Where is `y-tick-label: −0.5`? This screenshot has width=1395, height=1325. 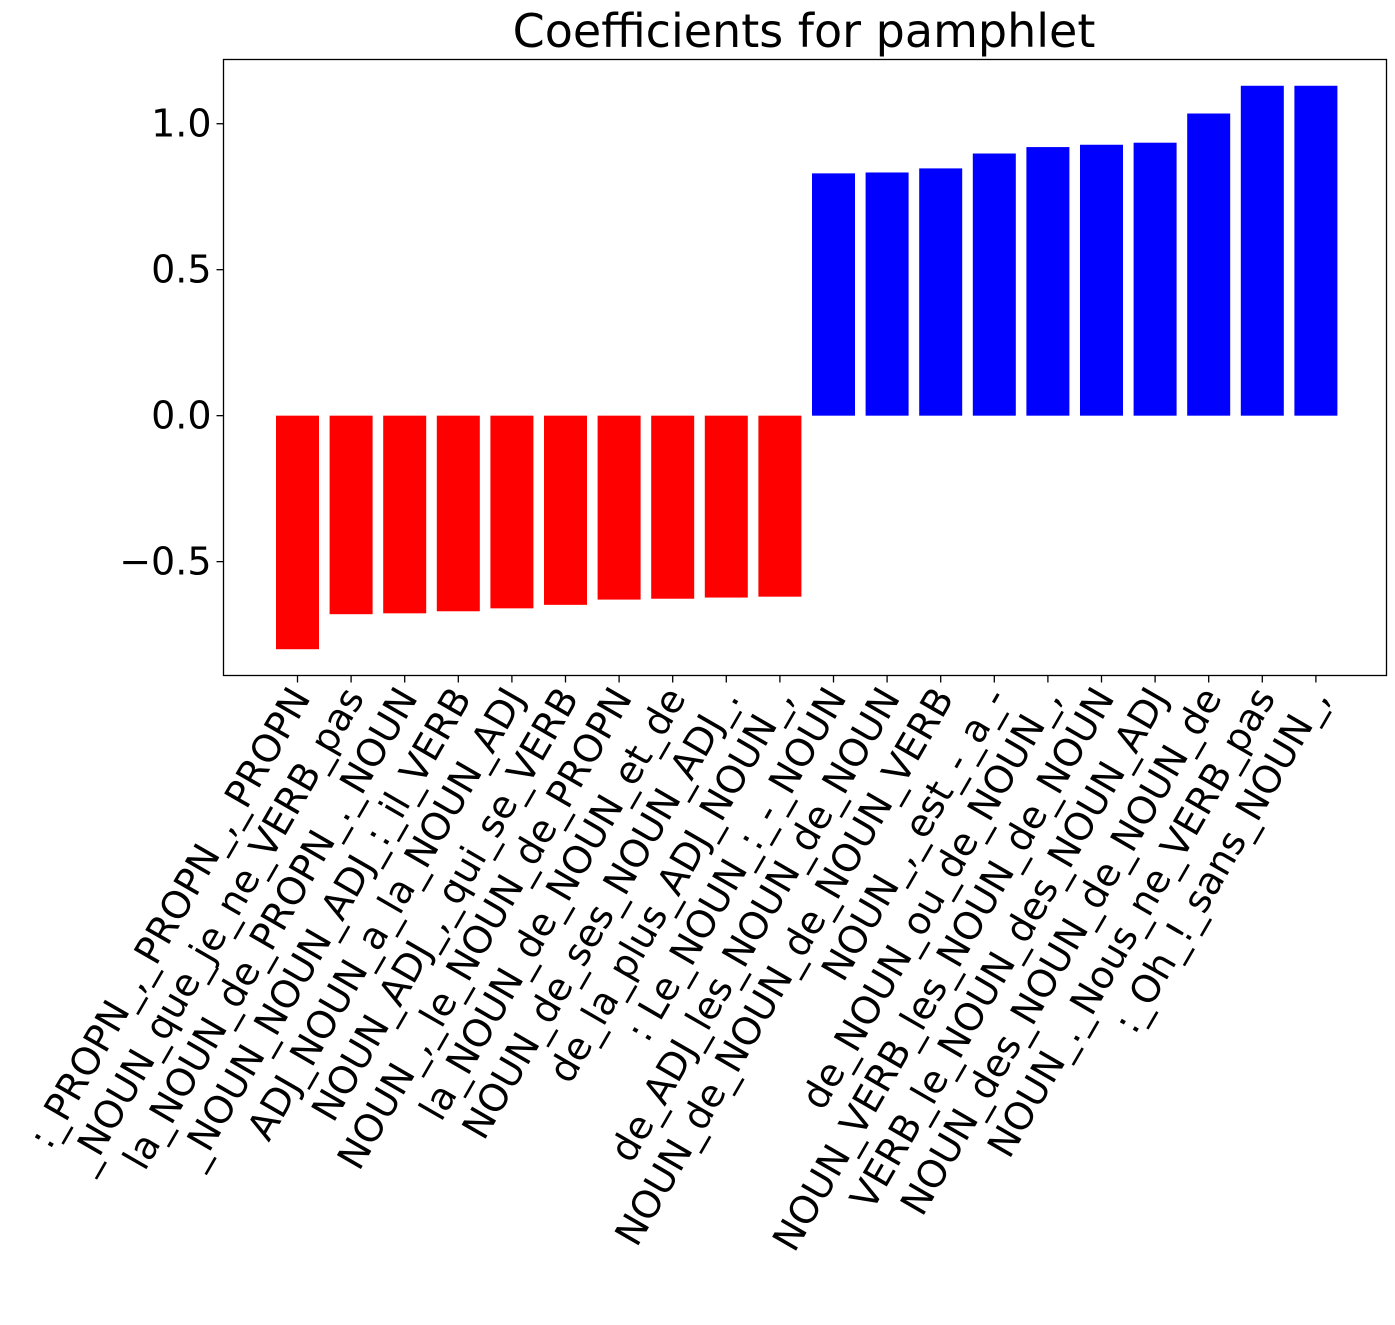 y-tick-label: −0.5 is located at coordinates (165, 562).